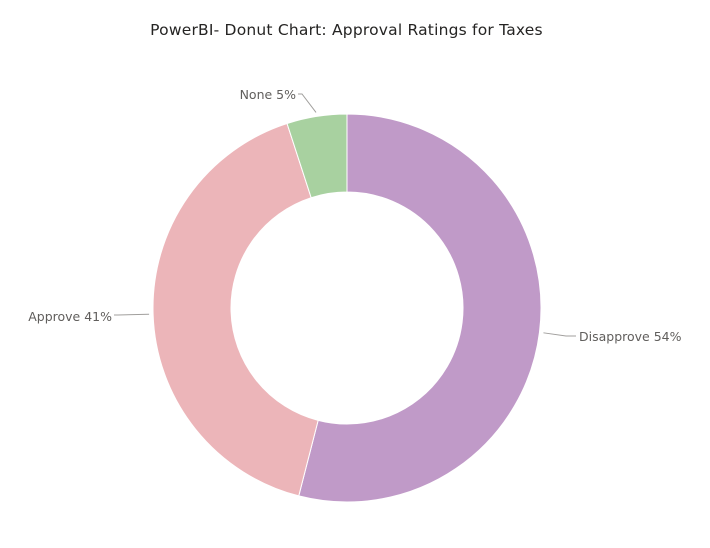  What do you see at coordinates (132, 314) in the screenshot?
I see `leader-line-approve` at bounding box center [132, 314].